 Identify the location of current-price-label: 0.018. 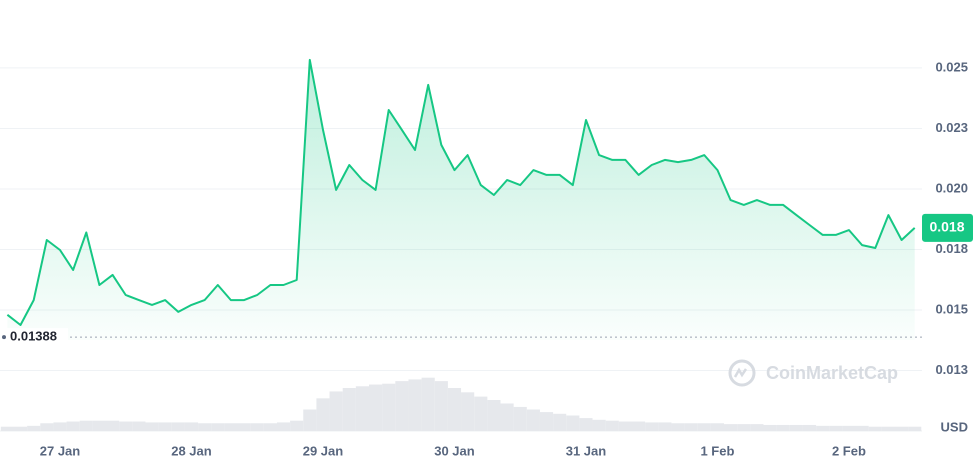
(946, 227).